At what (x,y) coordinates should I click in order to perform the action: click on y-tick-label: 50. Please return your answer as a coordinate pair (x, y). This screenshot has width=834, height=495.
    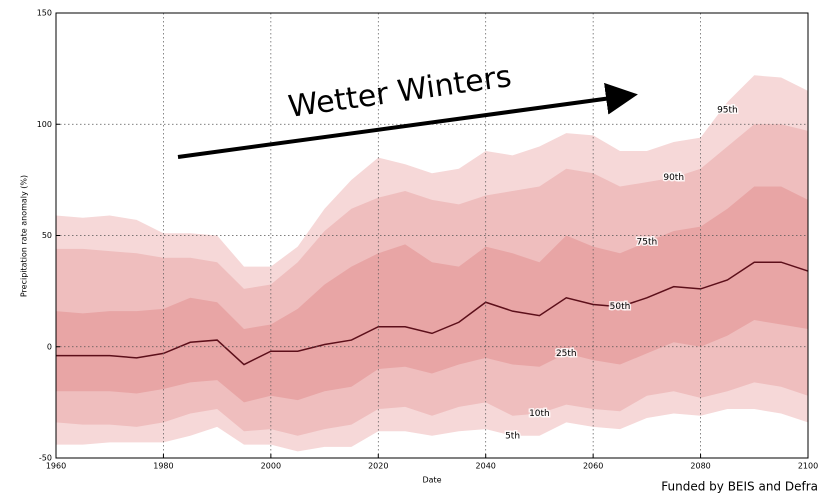
    Looking at the image, I should click on (47, 235).